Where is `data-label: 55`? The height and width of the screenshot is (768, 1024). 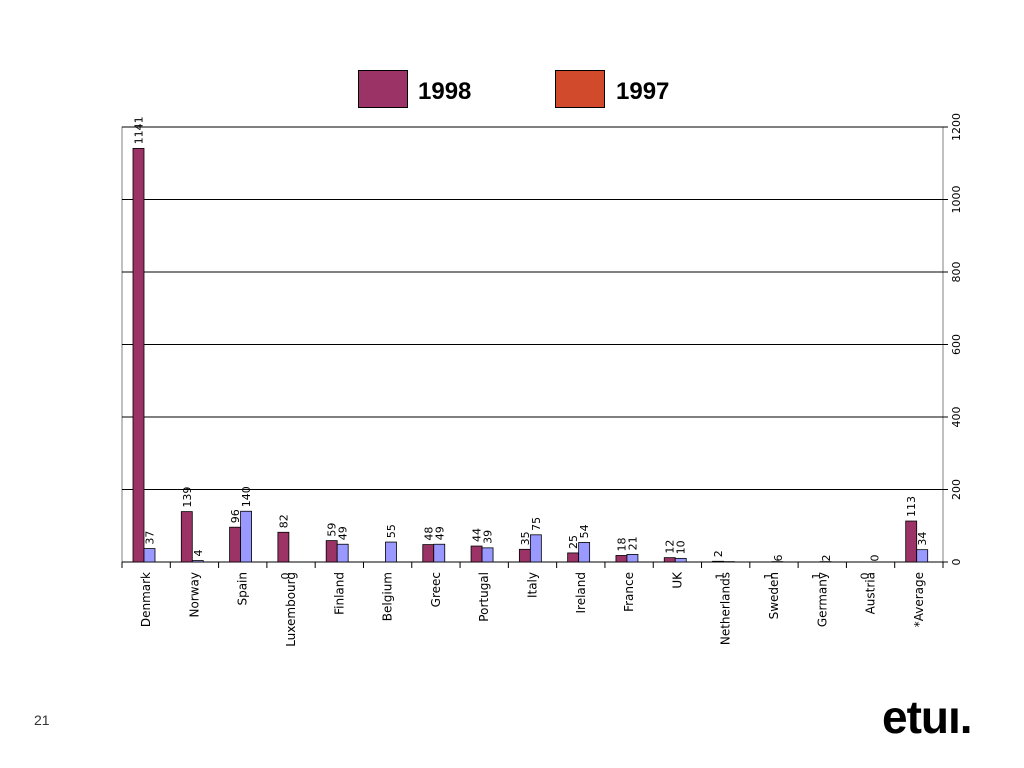
data-label: 55 is located at coordinates (391, 531).